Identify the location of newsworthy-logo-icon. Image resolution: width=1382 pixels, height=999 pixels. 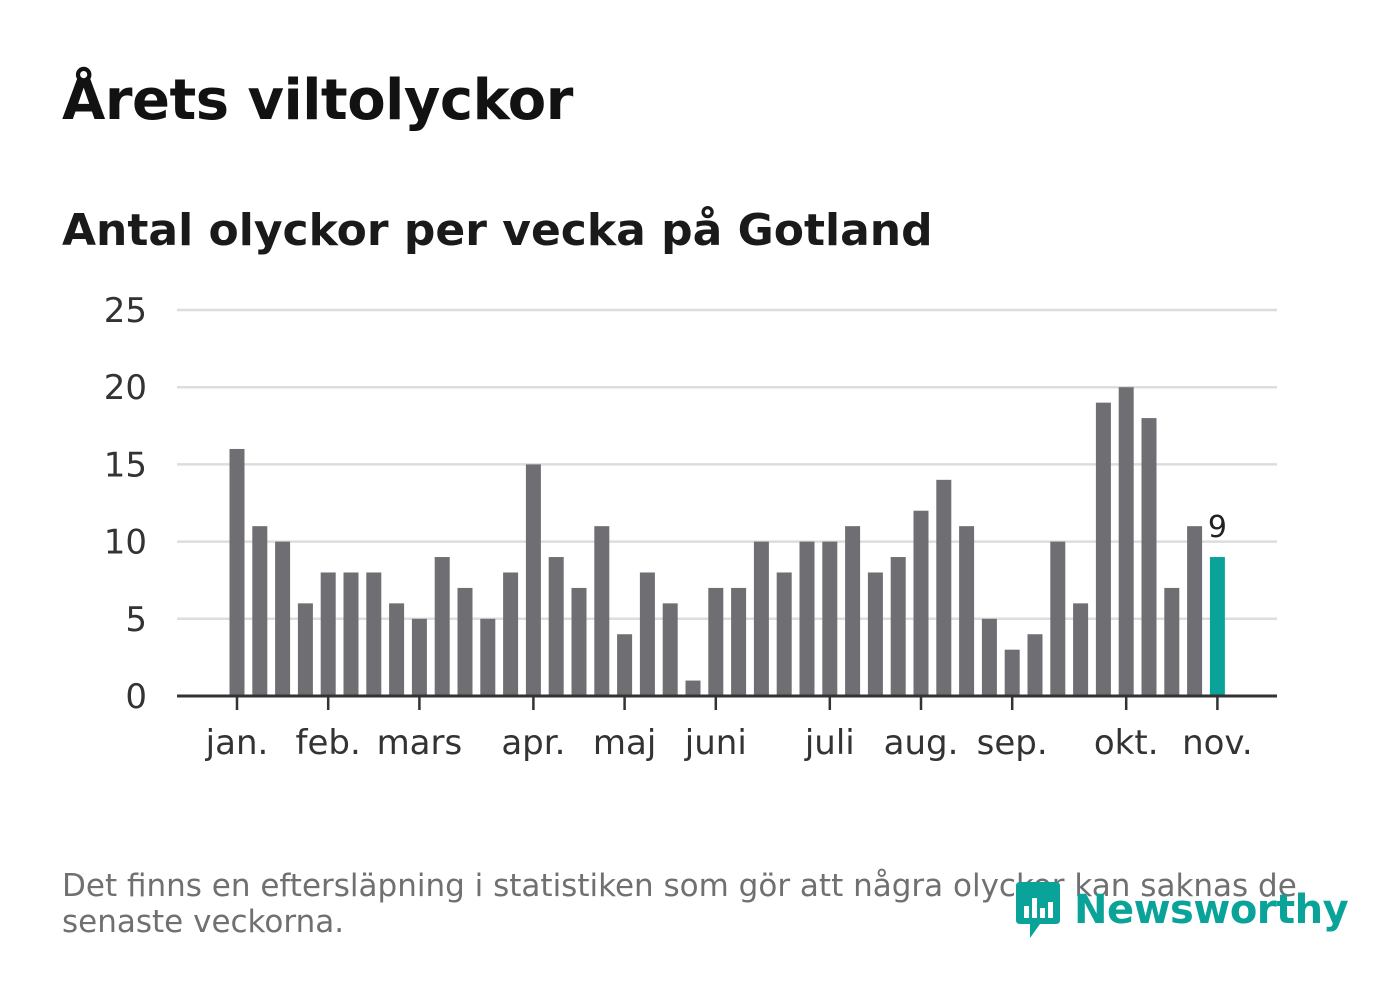
(1038, 910).